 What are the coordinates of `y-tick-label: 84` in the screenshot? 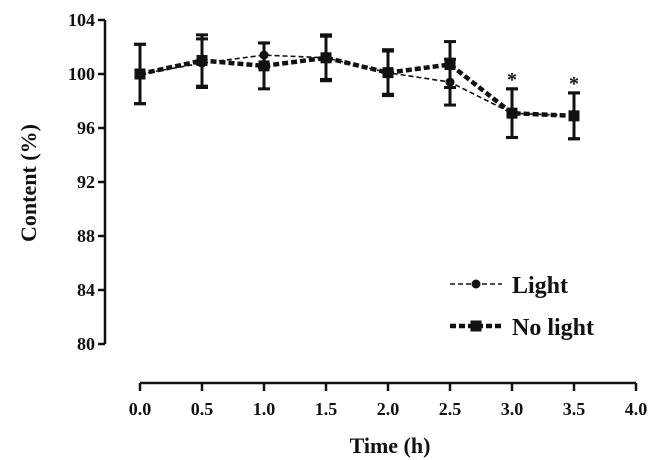 It's located at (86, 290).